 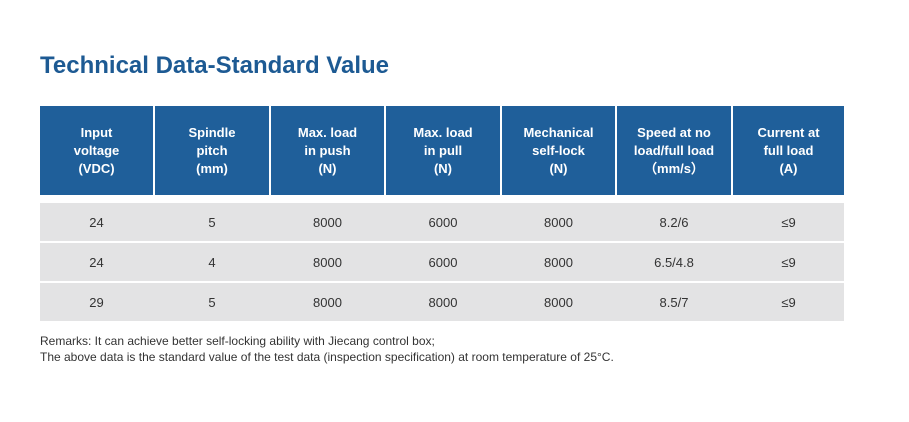 I want to click on header-max-load-pull: Max. load in pull (N), so click(x=443, y=150).